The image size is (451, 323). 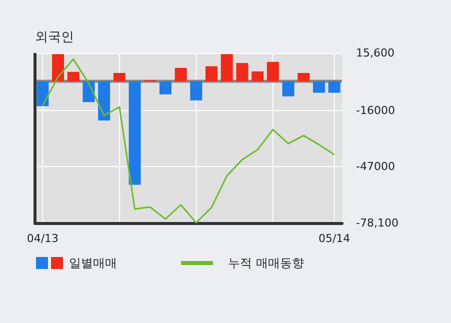 I want to click on y-tick-label: -16000, so click(x=375, y=110).